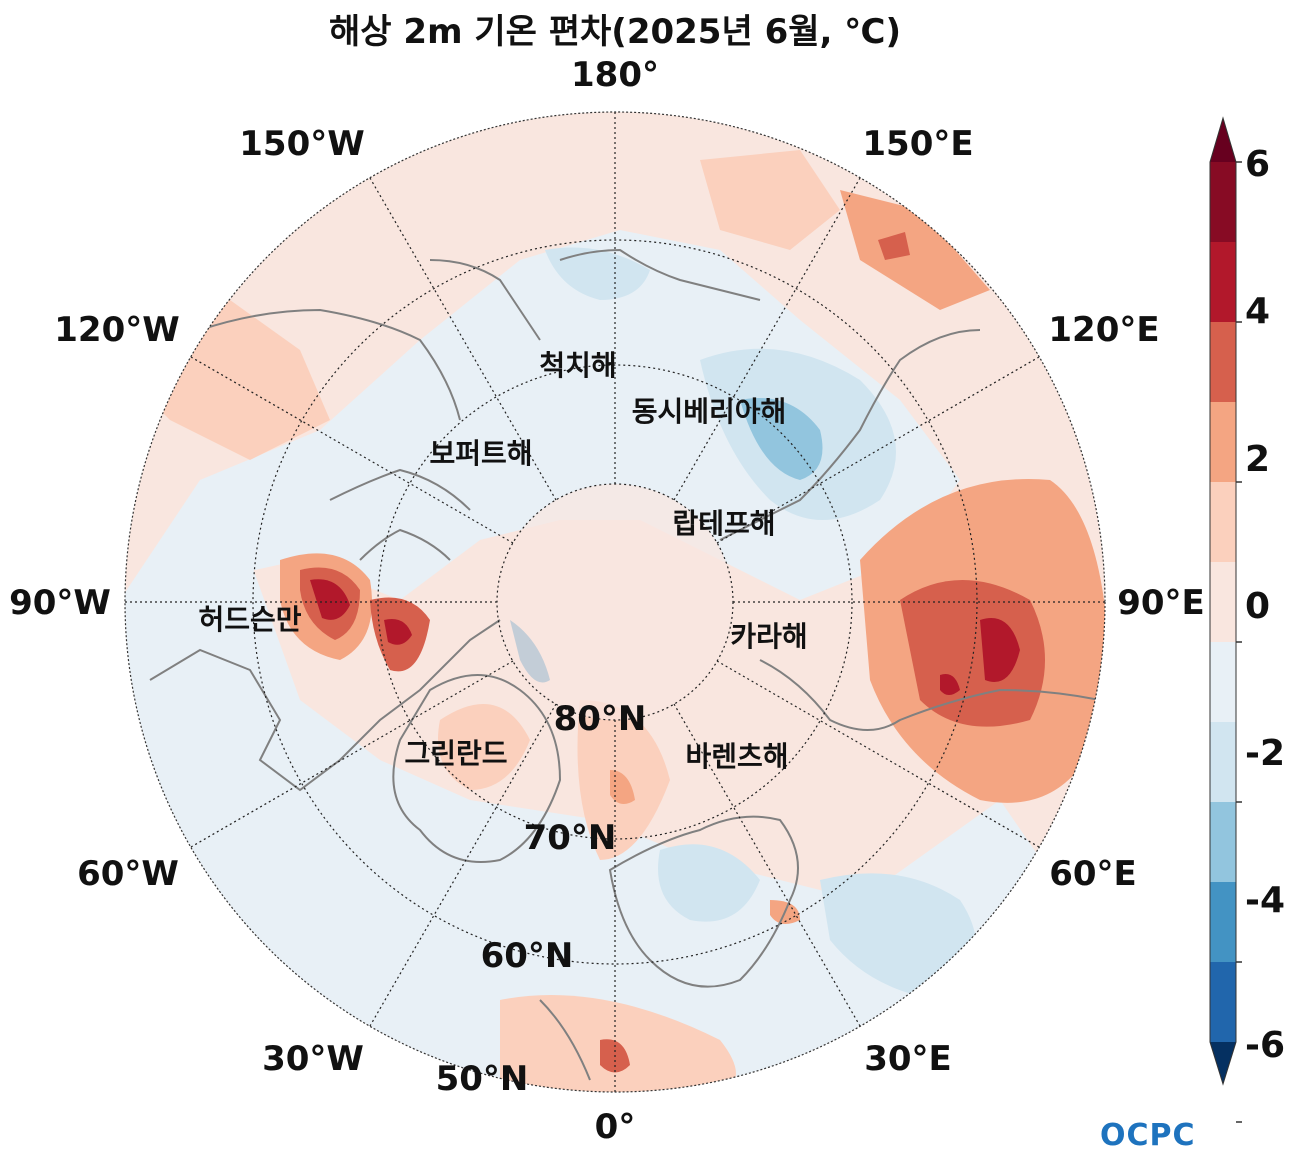  What do you see at coordinates (1265, 1045) in the screenshot?
I see `colorbar-tick-label: -6` at bounding box center [1265, 1045].